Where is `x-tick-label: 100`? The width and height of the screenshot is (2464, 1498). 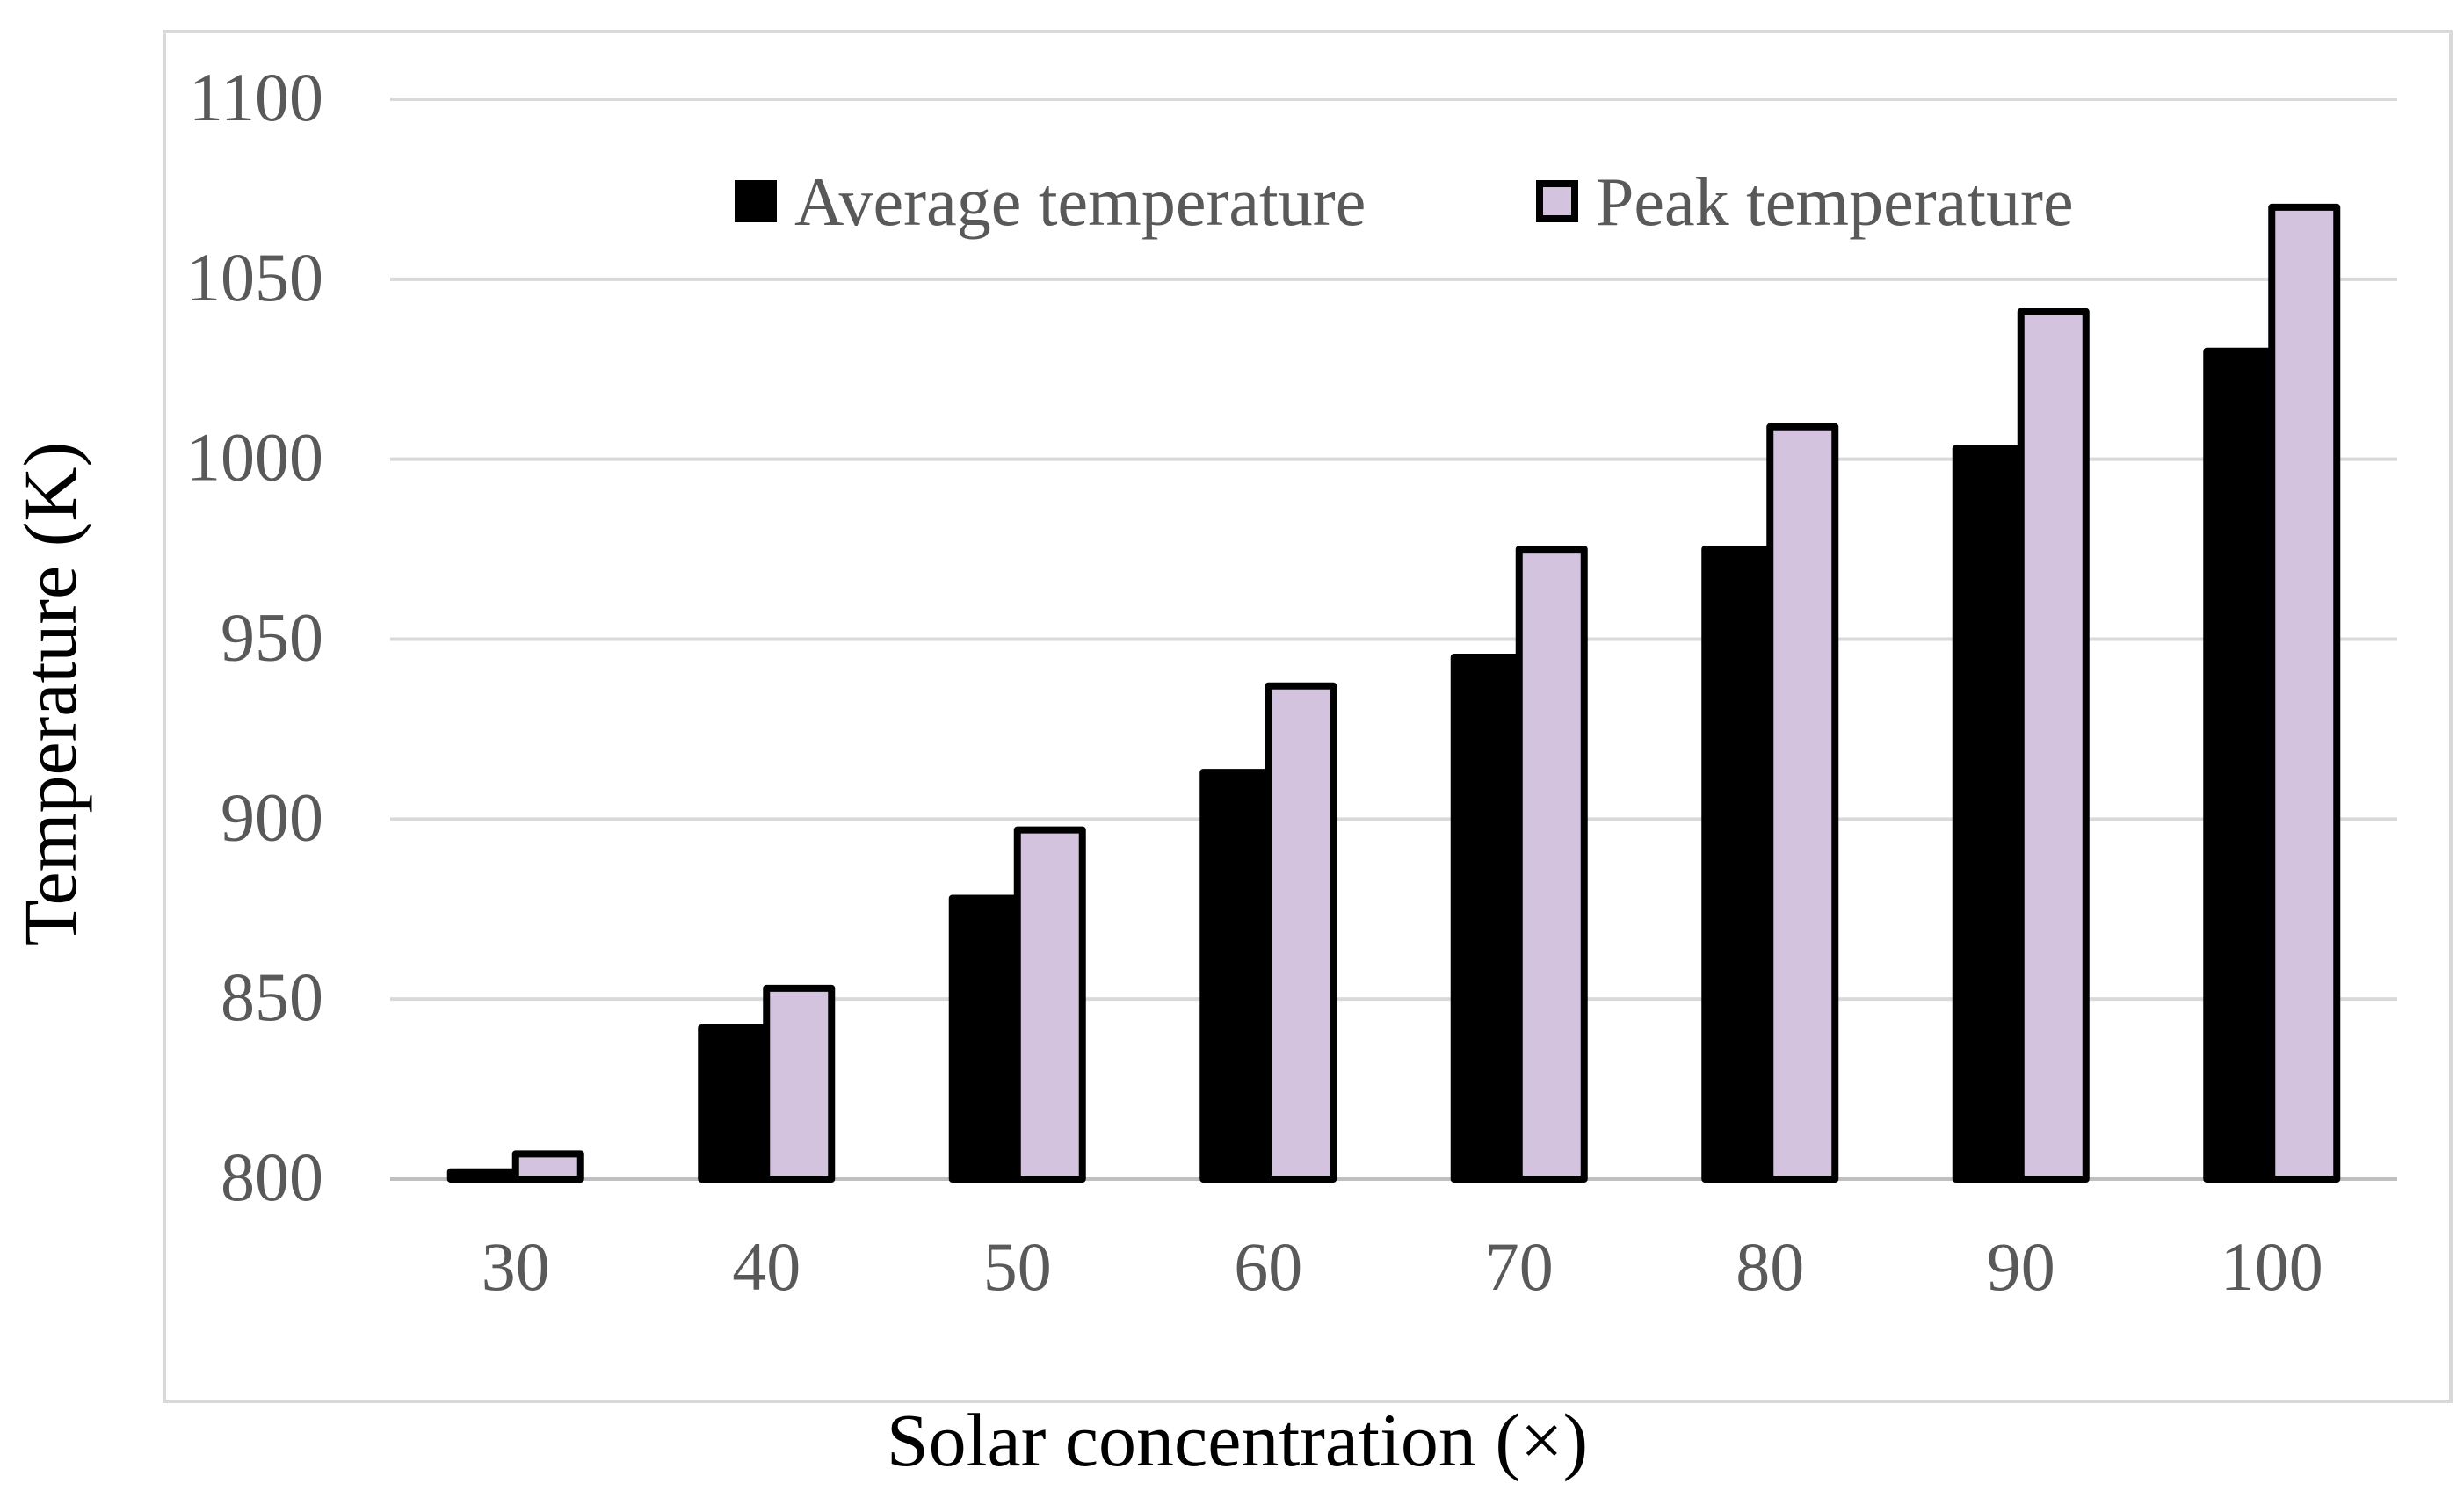
x-tick-label: 100 is located at coordinates (2272, 1266).